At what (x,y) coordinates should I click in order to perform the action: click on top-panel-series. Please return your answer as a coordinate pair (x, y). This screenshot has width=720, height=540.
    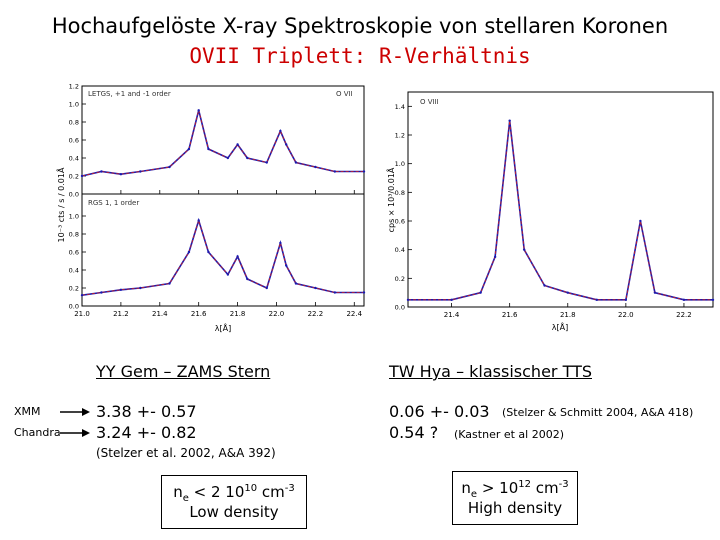
    Looking at the image, I should click on (223, 143).